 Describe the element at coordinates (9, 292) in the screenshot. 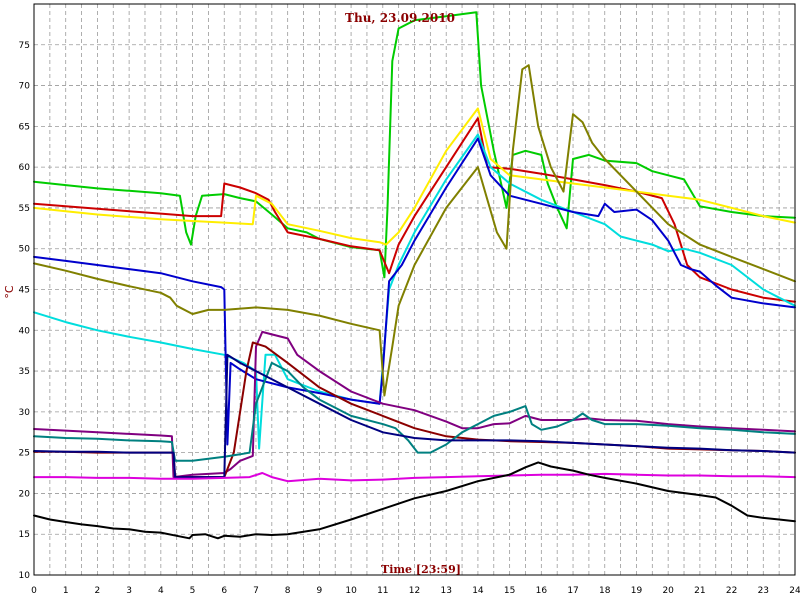

I see `y-axis-label: °C` at that location.